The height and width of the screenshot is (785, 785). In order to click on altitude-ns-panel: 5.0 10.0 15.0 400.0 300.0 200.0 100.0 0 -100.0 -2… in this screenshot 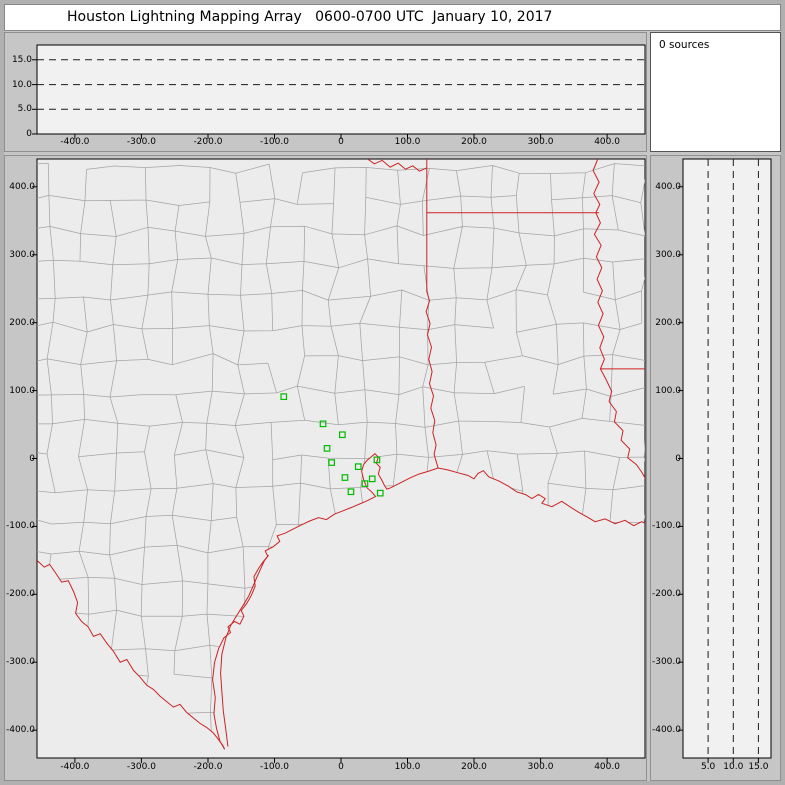, I will do `click(715, 468)`.